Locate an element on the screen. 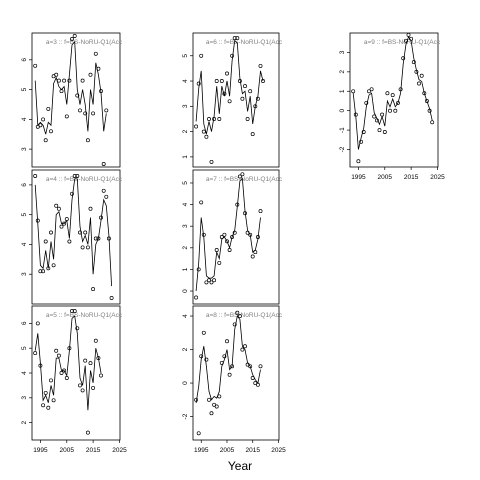  panel-label: a=3 :: f=BS-NoRU-Q1(Acc is located at coordinates (84, 42).